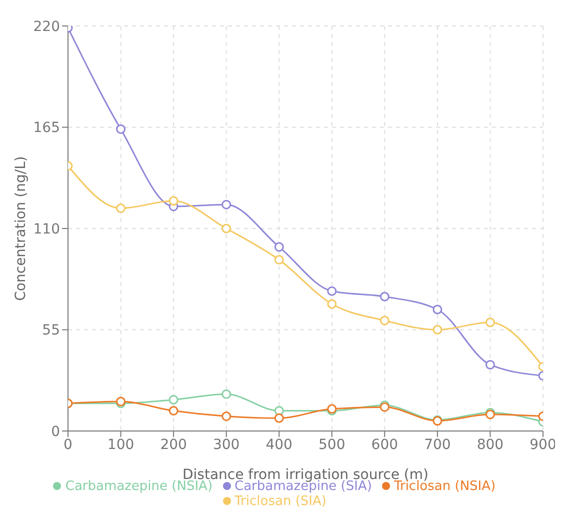 This screenshot has width=563, height=524. I want to click on x-tick-label: 800, so click(490, 444).